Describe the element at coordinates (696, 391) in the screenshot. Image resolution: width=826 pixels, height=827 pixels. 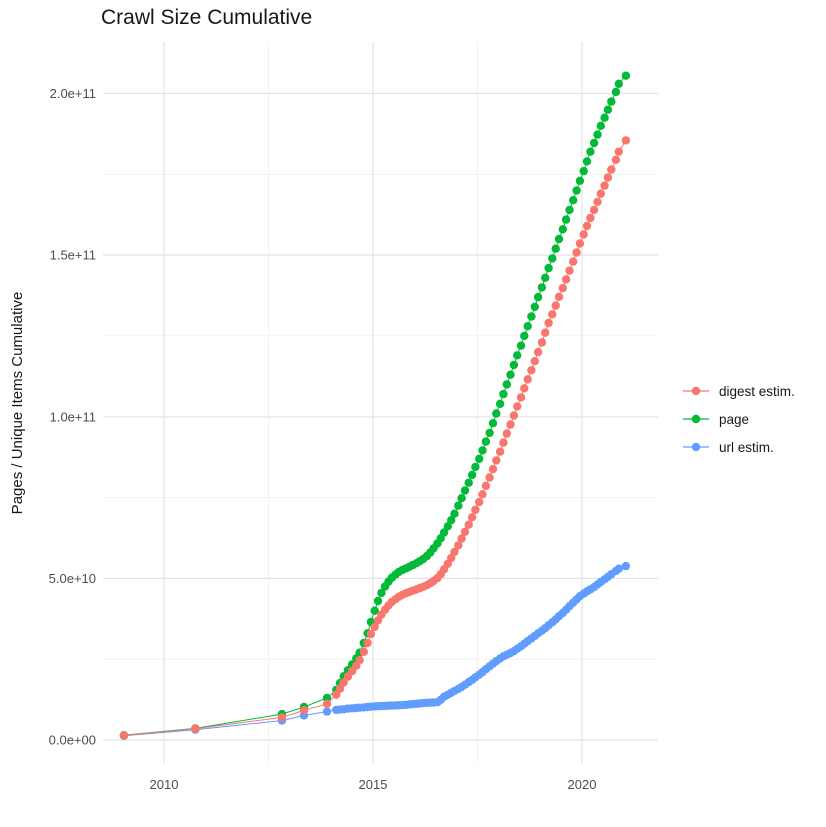
I see `legend-key-icon-digest-estim` at that location.